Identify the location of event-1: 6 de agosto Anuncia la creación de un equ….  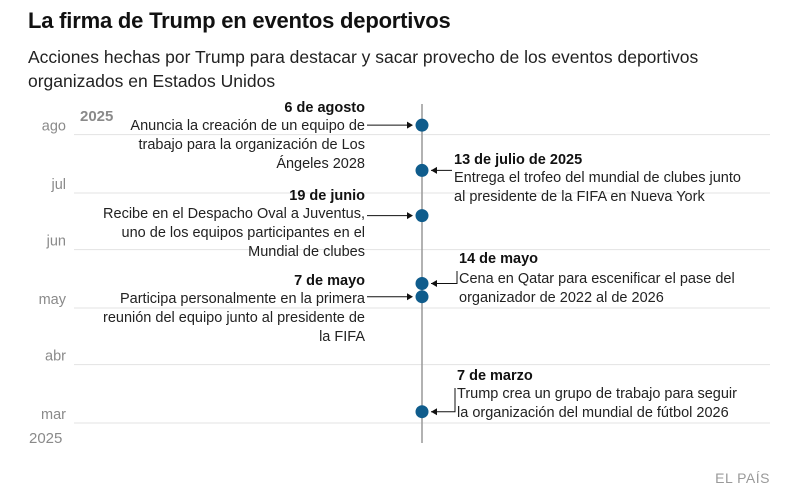
(279, 136).